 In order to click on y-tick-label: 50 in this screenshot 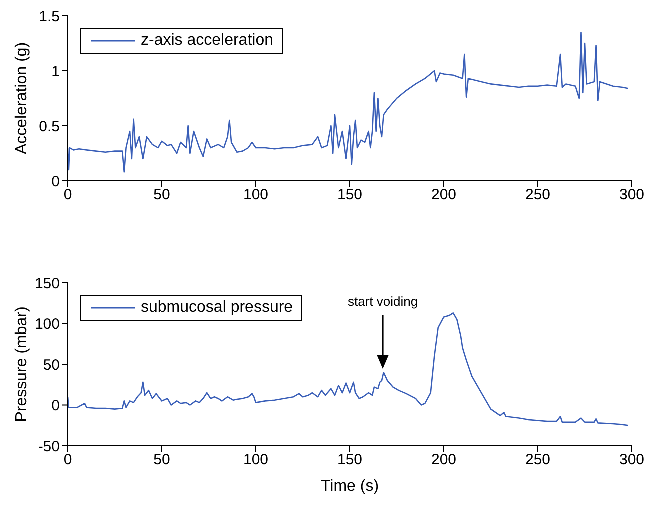, I will do `click(51, 365)`.